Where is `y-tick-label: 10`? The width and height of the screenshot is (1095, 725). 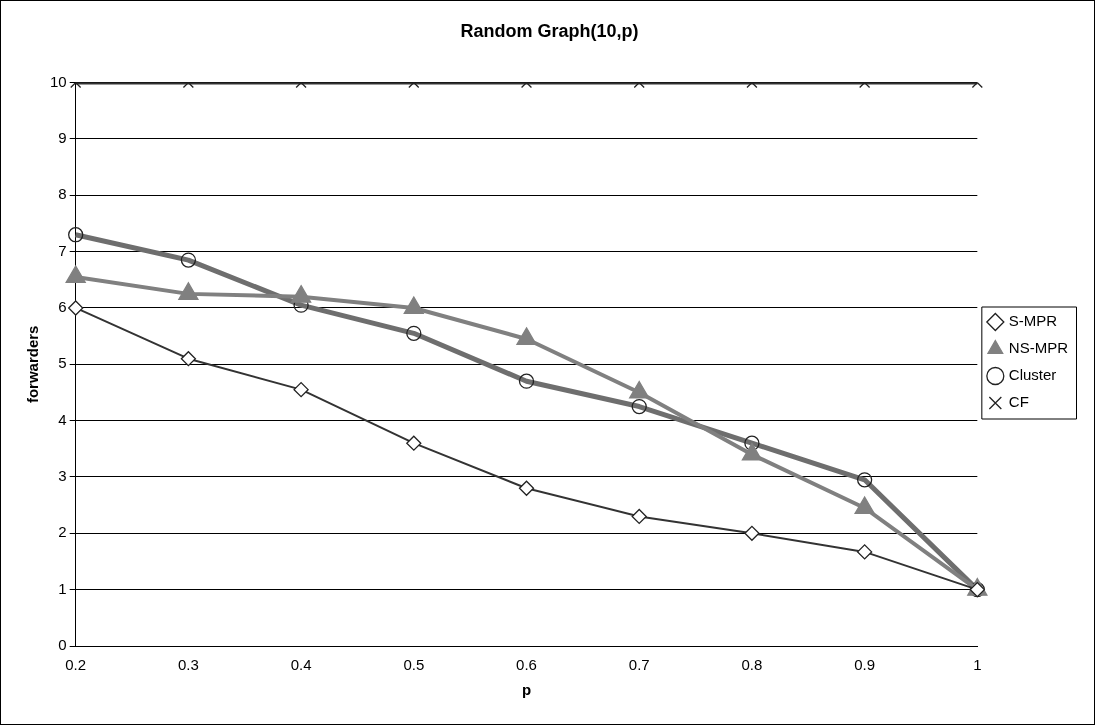 y-tick-label: 10 is located at coordinates (58, 81).